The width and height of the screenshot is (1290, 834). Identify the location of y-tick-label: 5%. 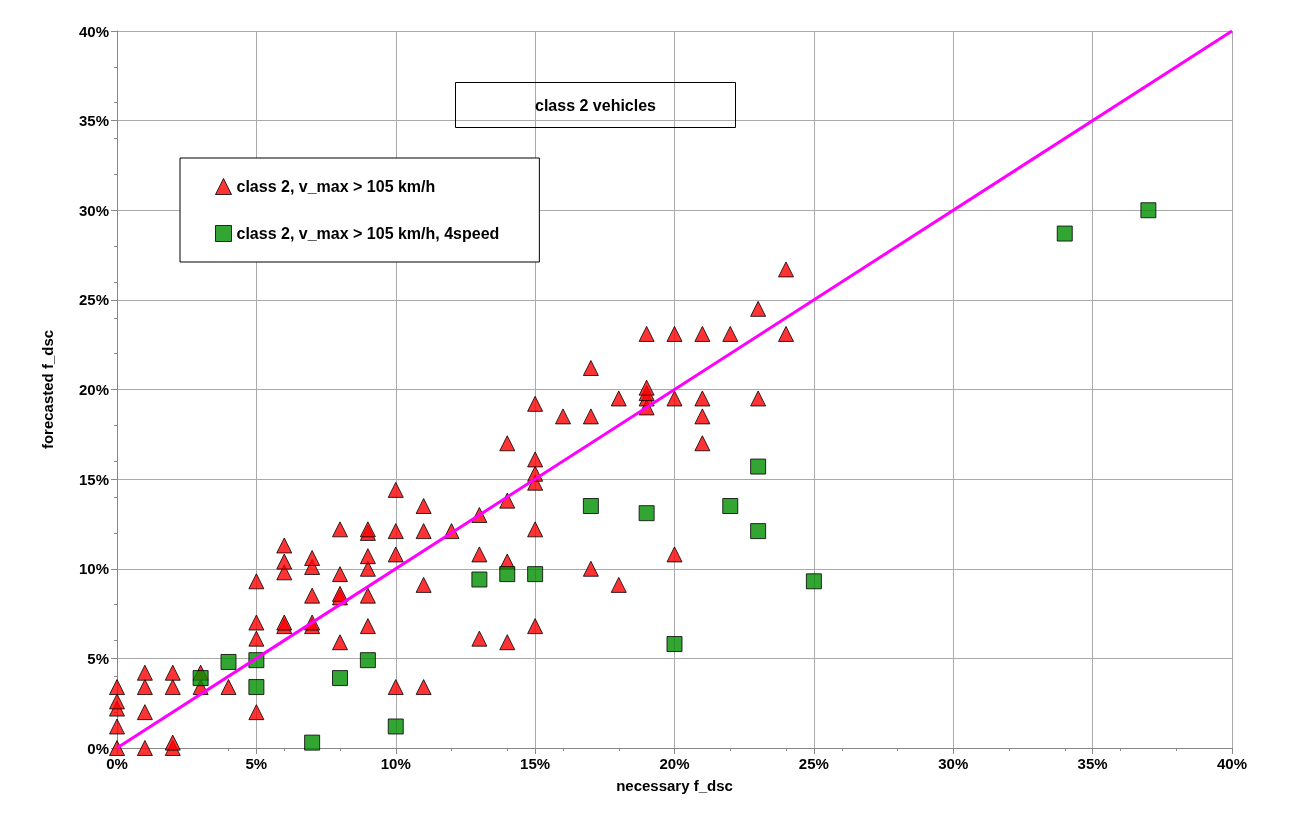
(98, 658).